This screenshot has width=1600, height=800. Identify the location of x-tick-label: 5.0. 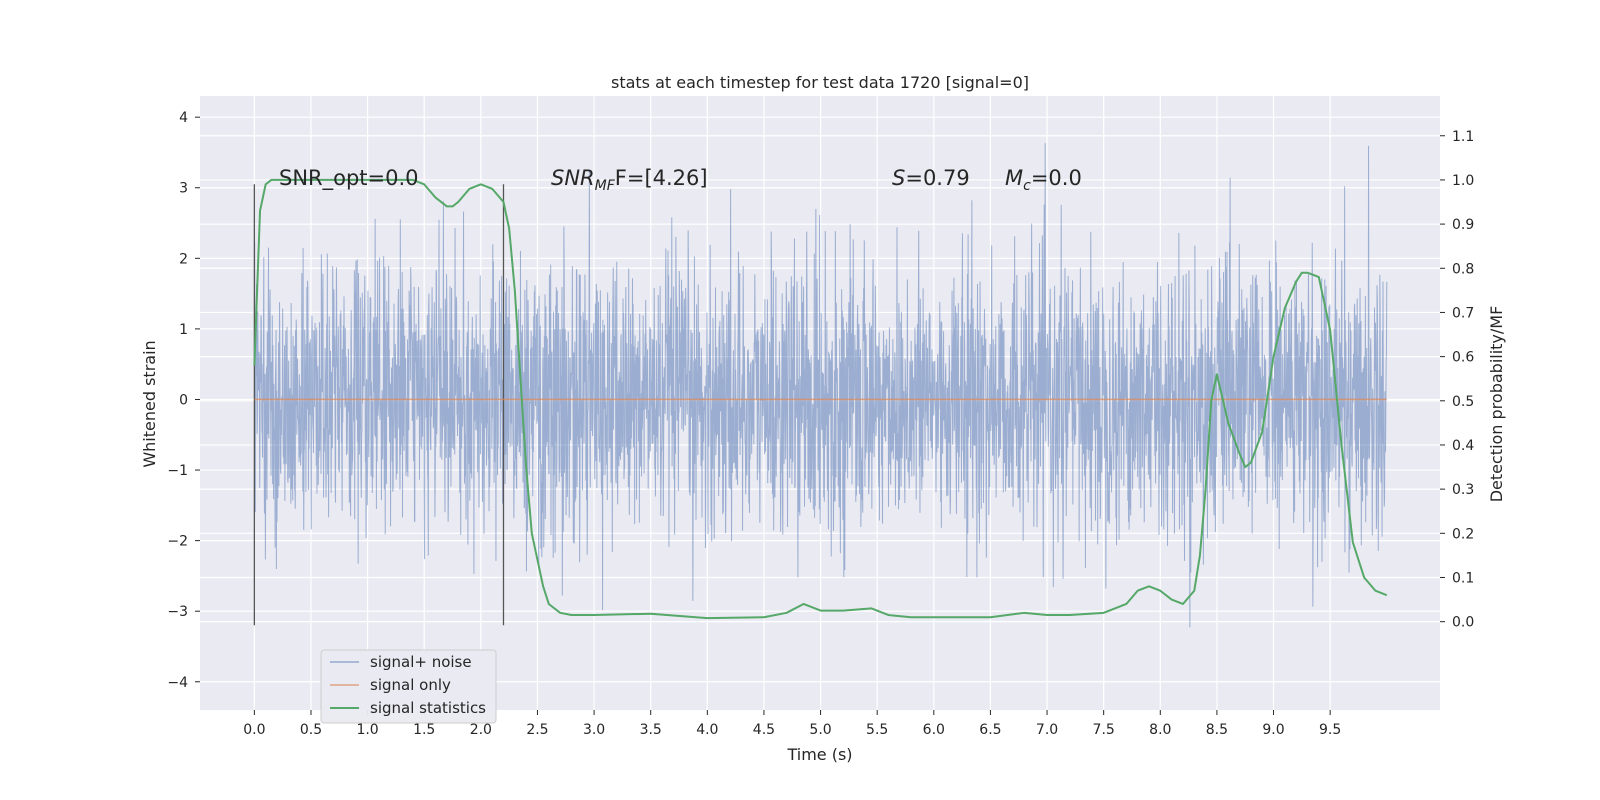
(820, 730).